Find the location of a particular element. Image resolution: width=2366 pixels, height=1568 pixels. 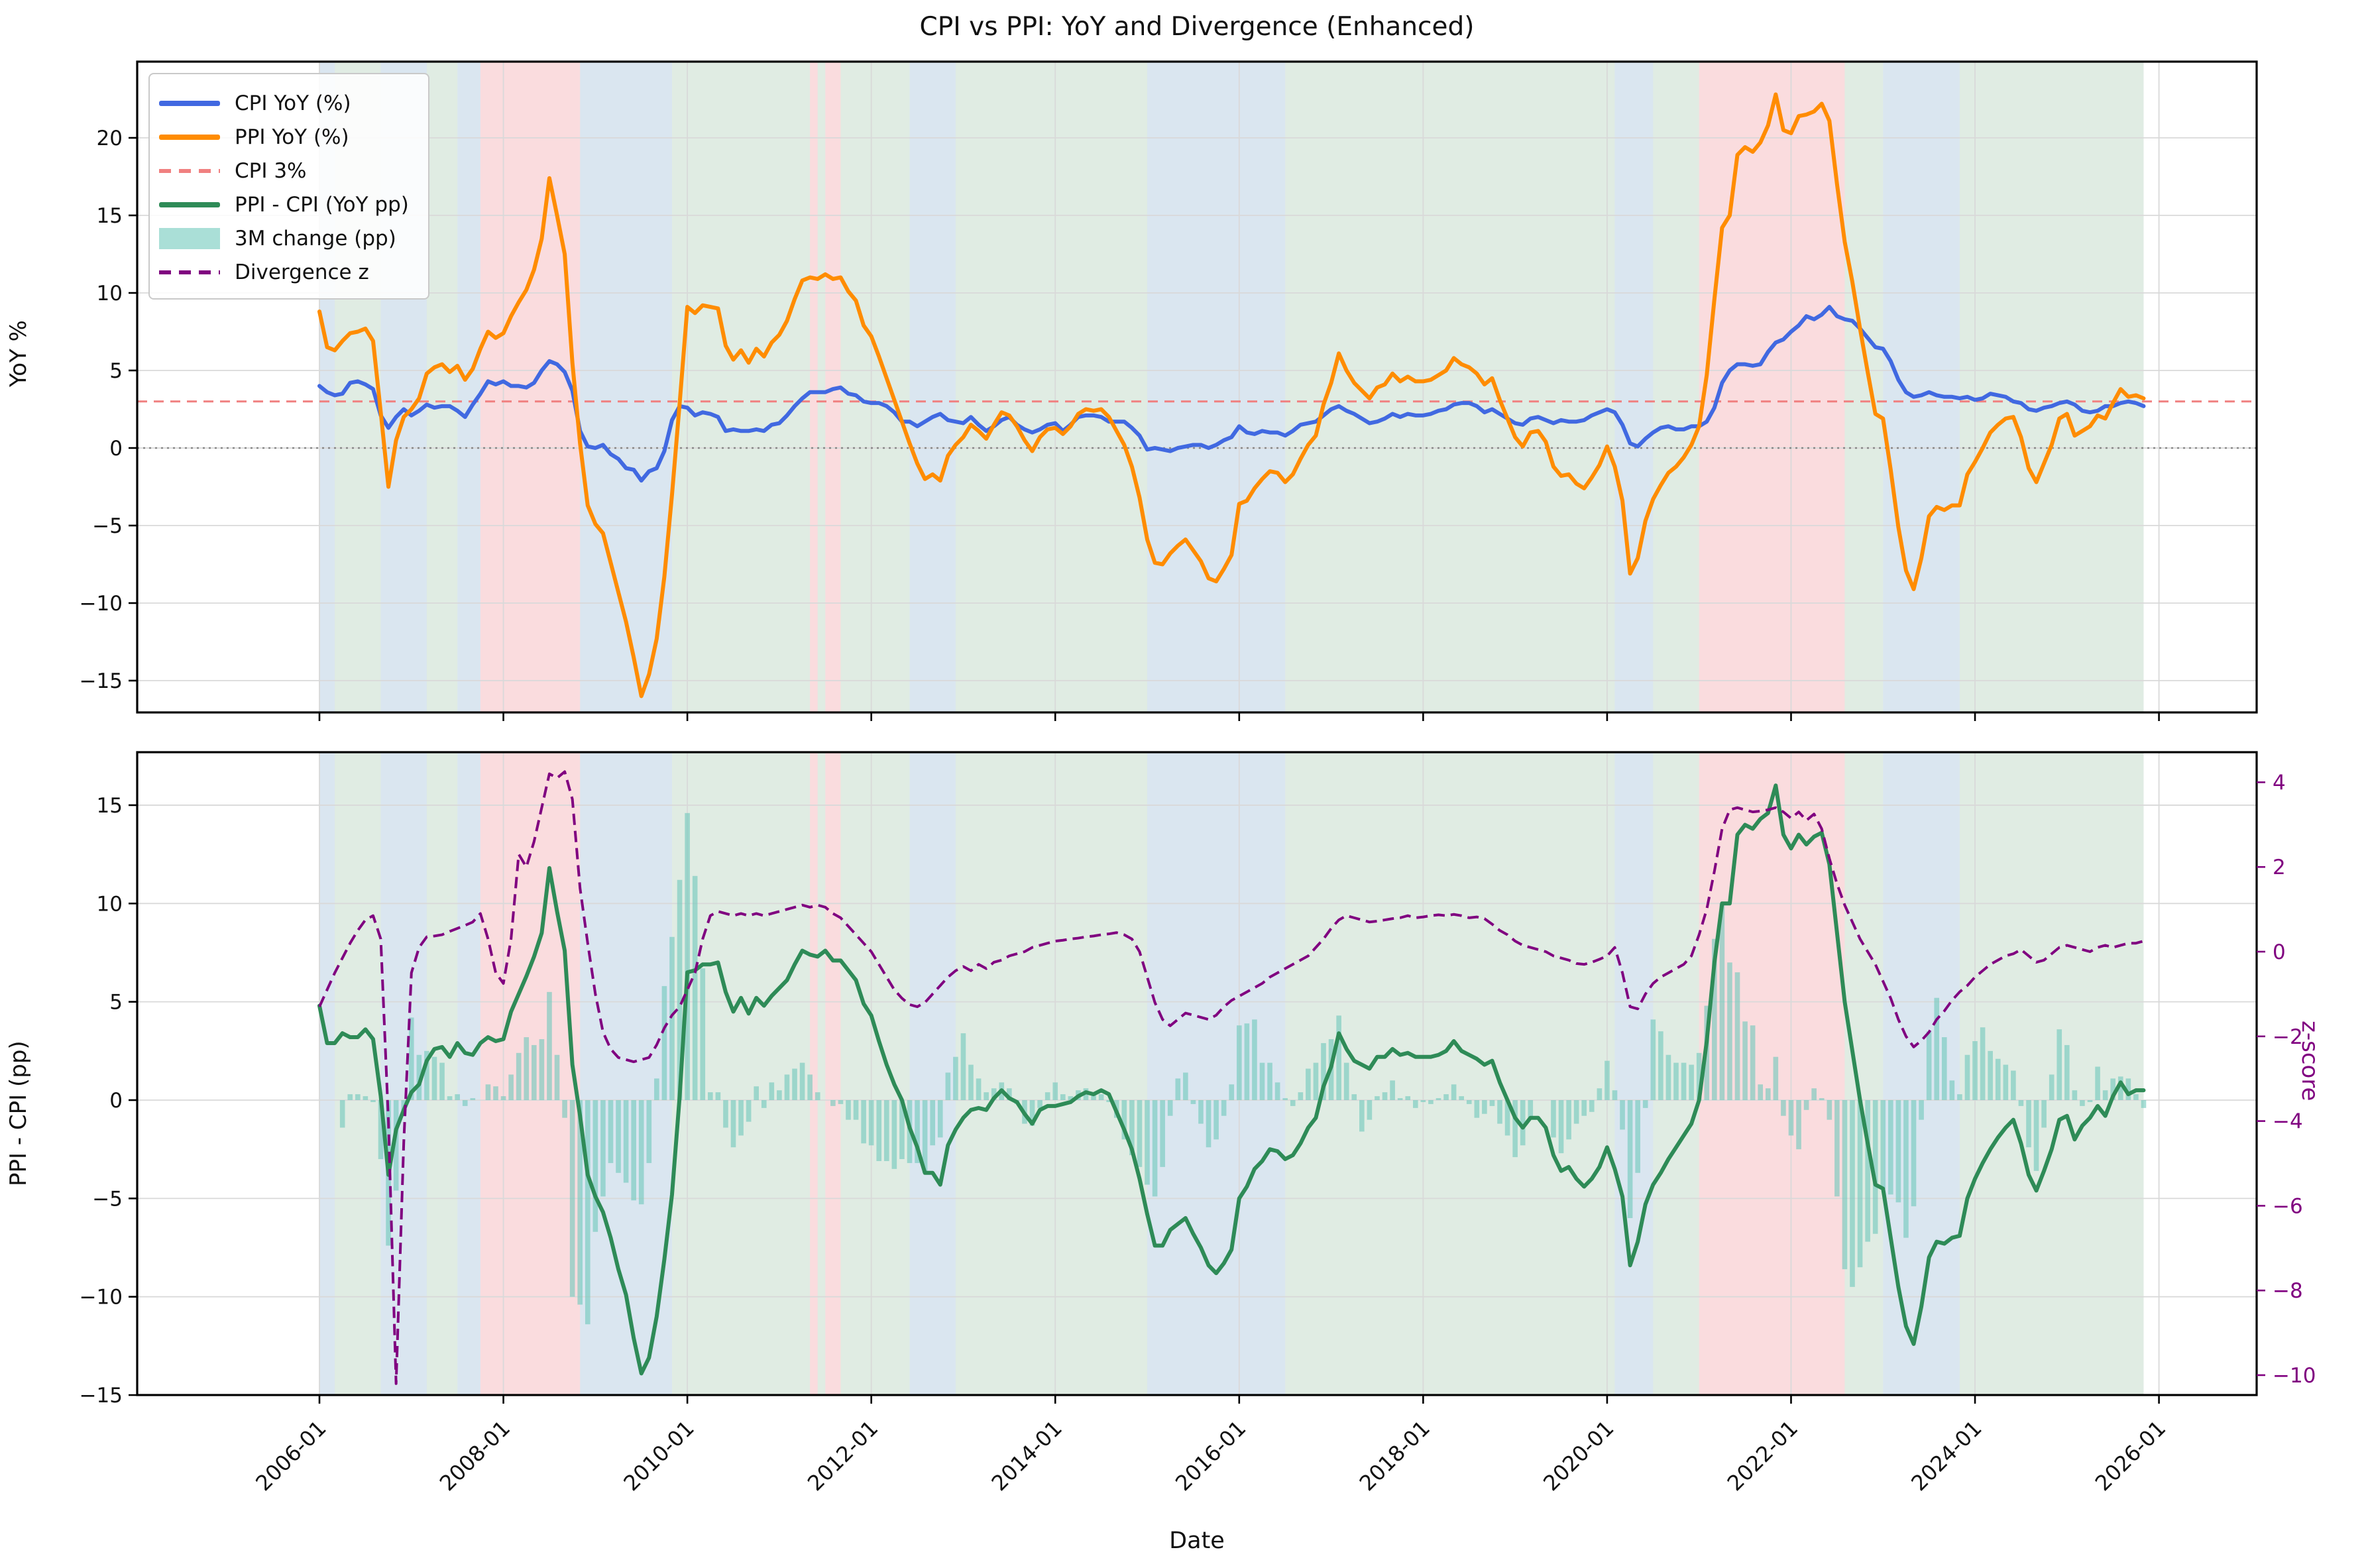

bottom-y-axis-label: PPI - CPI (pp) is located at coordinates (18, 1113).